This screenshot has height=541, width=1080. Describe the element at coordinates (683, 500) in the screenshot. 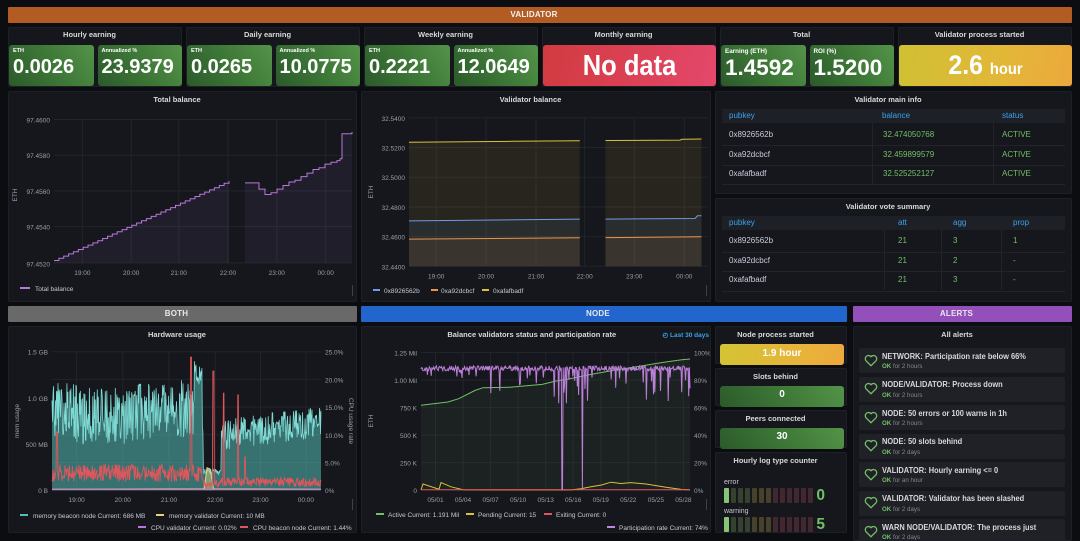

I see `svg-text: 05/28` at that location.